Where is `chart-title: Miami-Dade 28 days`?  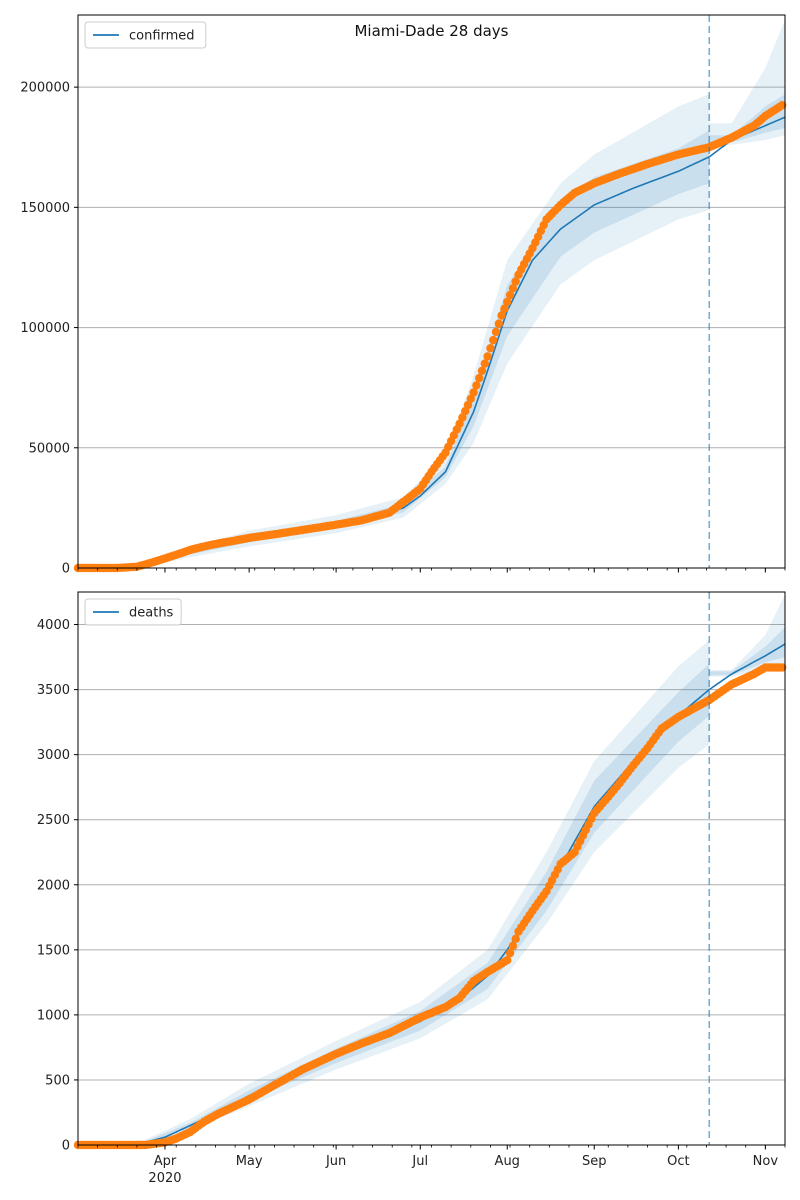 chart-title: Miami-Dade 28 days is located at coordinates (431, 31).